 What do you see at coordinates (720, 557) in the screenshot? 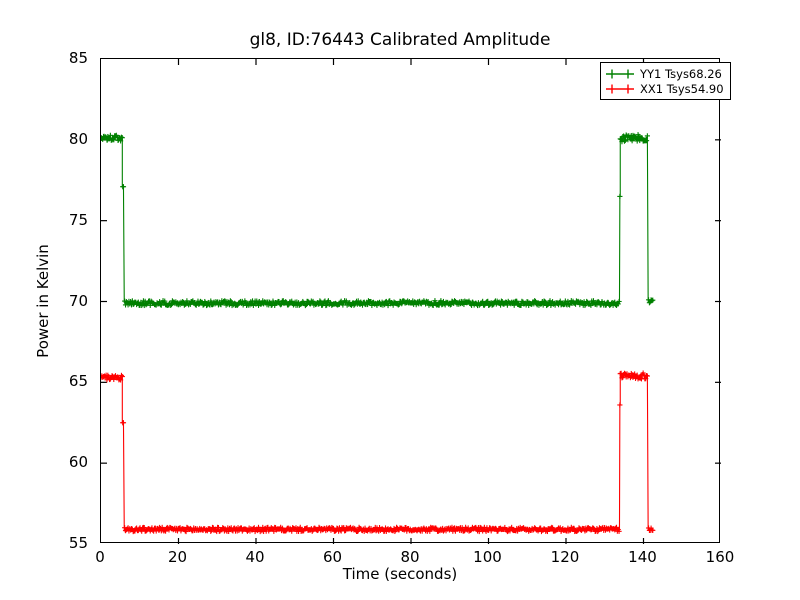
I see `x-tick-label: 160` at bounding box center [720, 557].